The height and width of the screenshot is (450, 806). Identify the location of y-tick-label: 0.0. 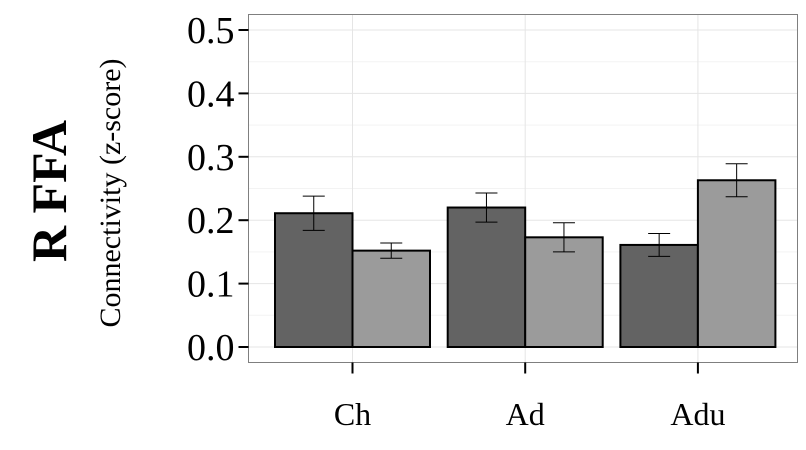
(211, 348).